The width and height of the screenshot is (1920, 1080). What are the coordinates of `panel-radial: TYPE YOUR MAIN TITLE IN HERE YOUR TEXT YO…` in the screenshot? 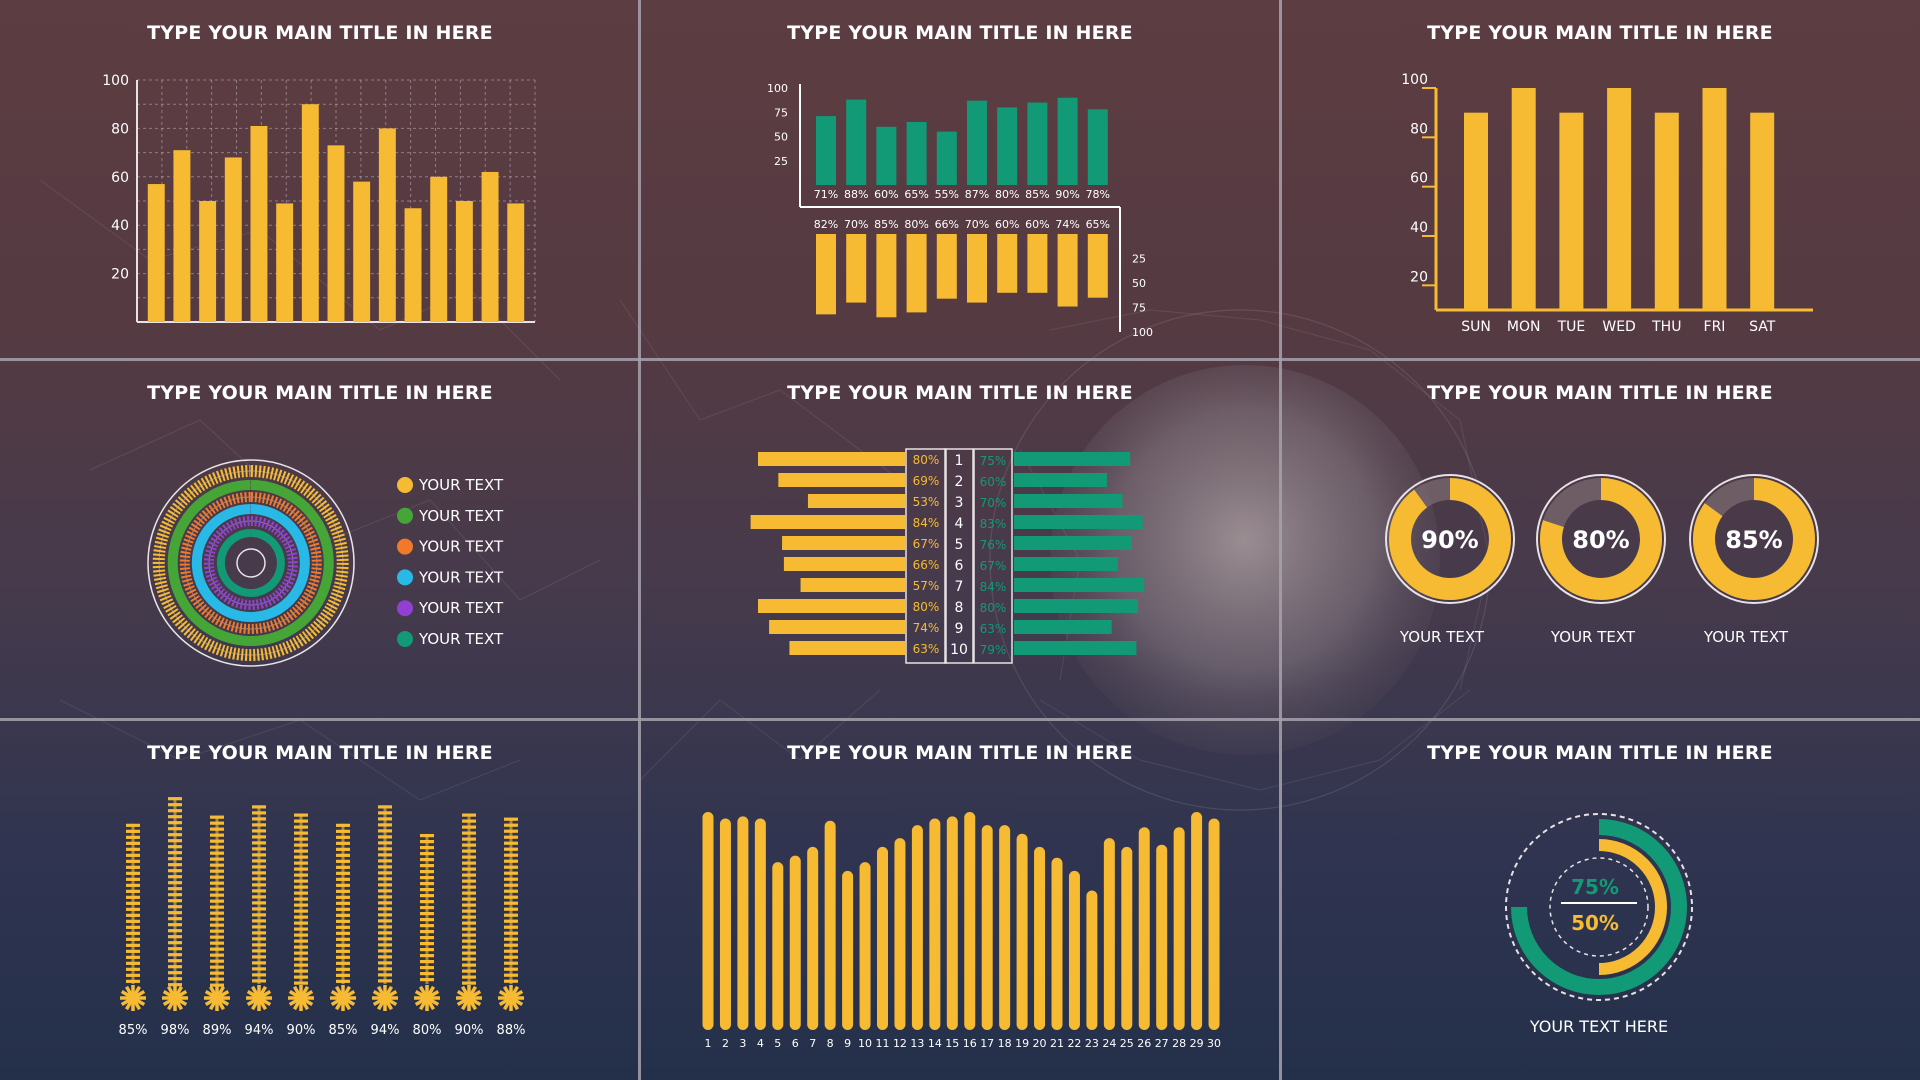 It's located at (320, 540).